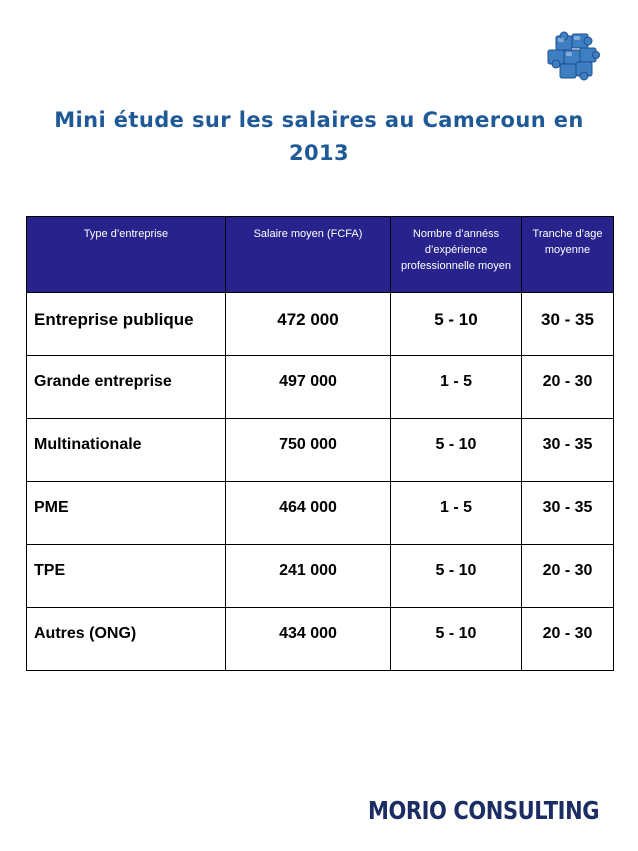 This screenshot has height=851, width=638. I want to click on cell-type: Autres (ONG), so click(126, 639).